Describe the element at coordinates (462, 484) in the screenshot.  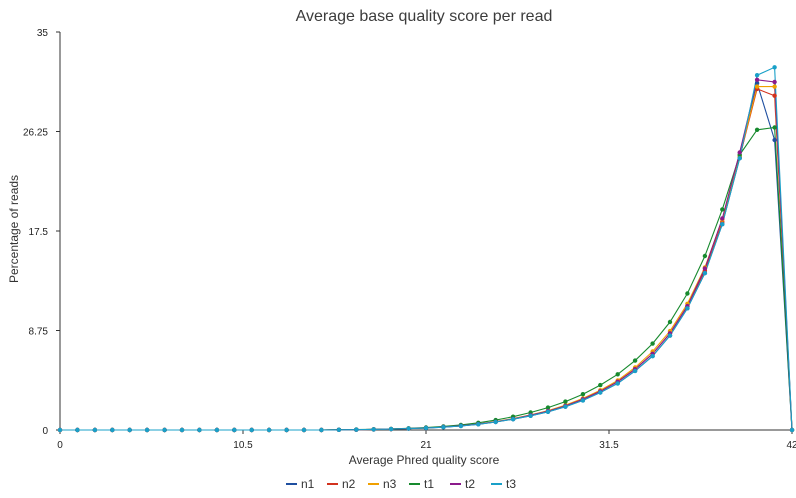
I see `legend-item-t2: t2` at that location.